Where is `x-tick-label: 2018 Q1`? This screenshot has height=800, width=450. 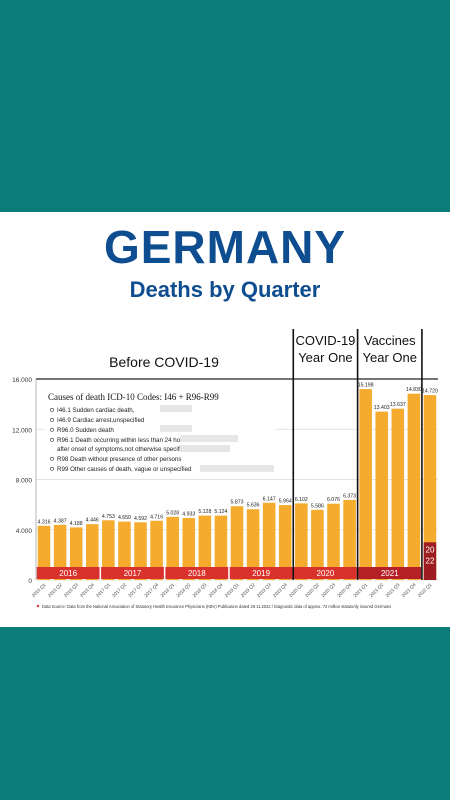 x-tick-label: 2018 Q1 is located at coordinates (167, 590).